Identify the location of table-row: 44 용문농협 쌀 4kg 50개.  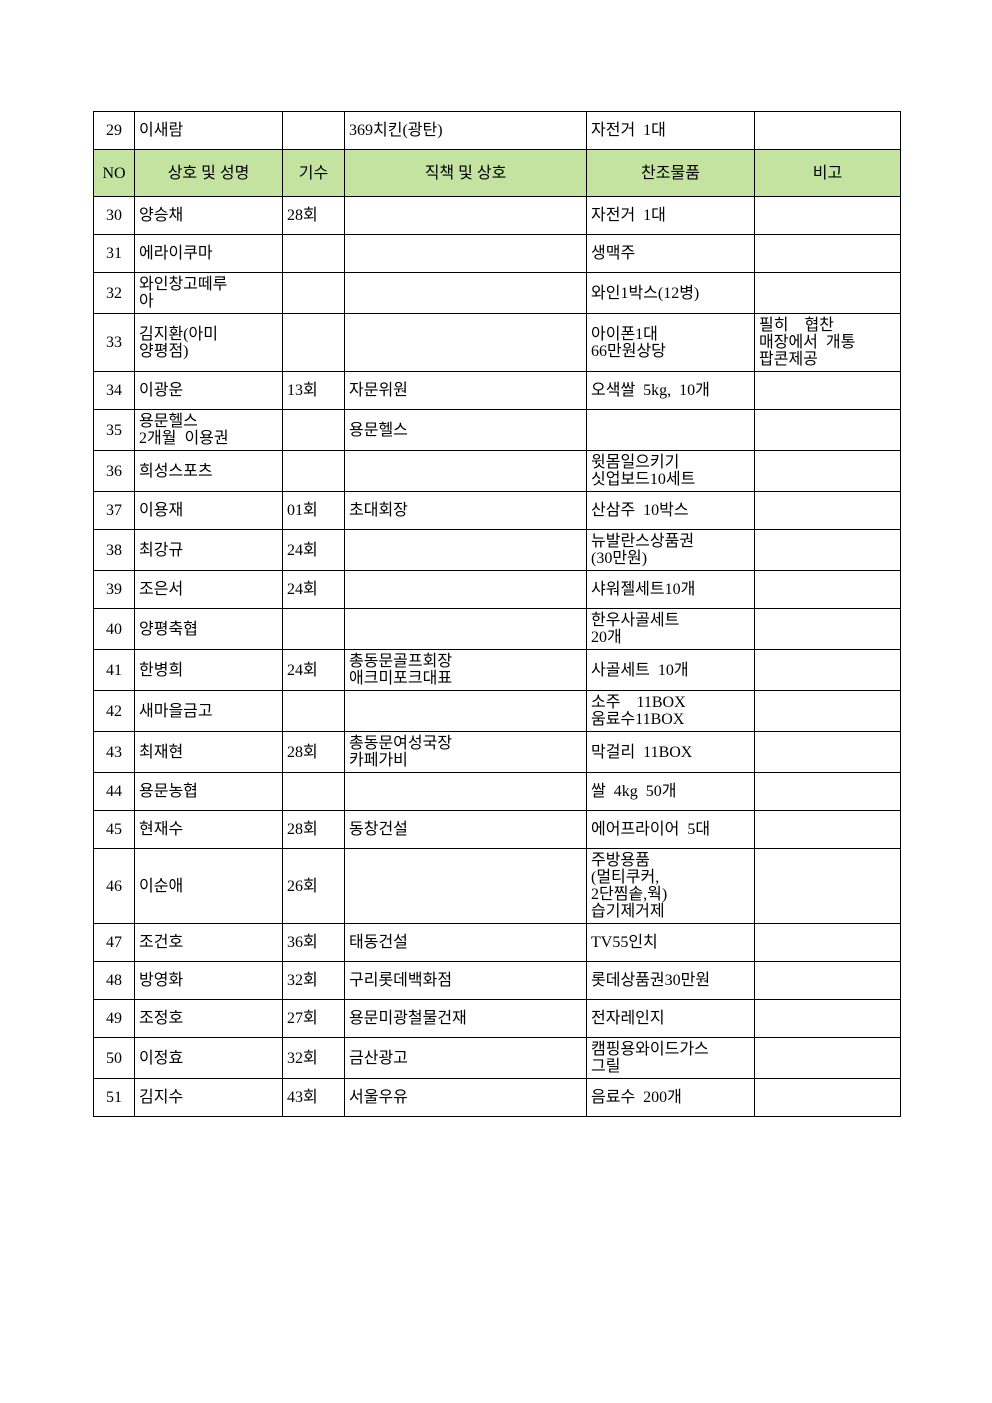
(497, 791).